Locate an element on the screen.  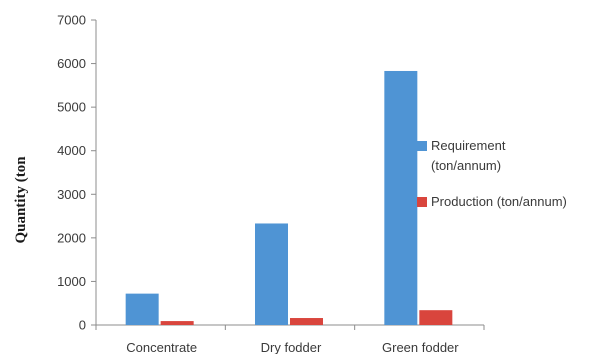
x-category-label: Concentrate is located at coordinates (161, 347).